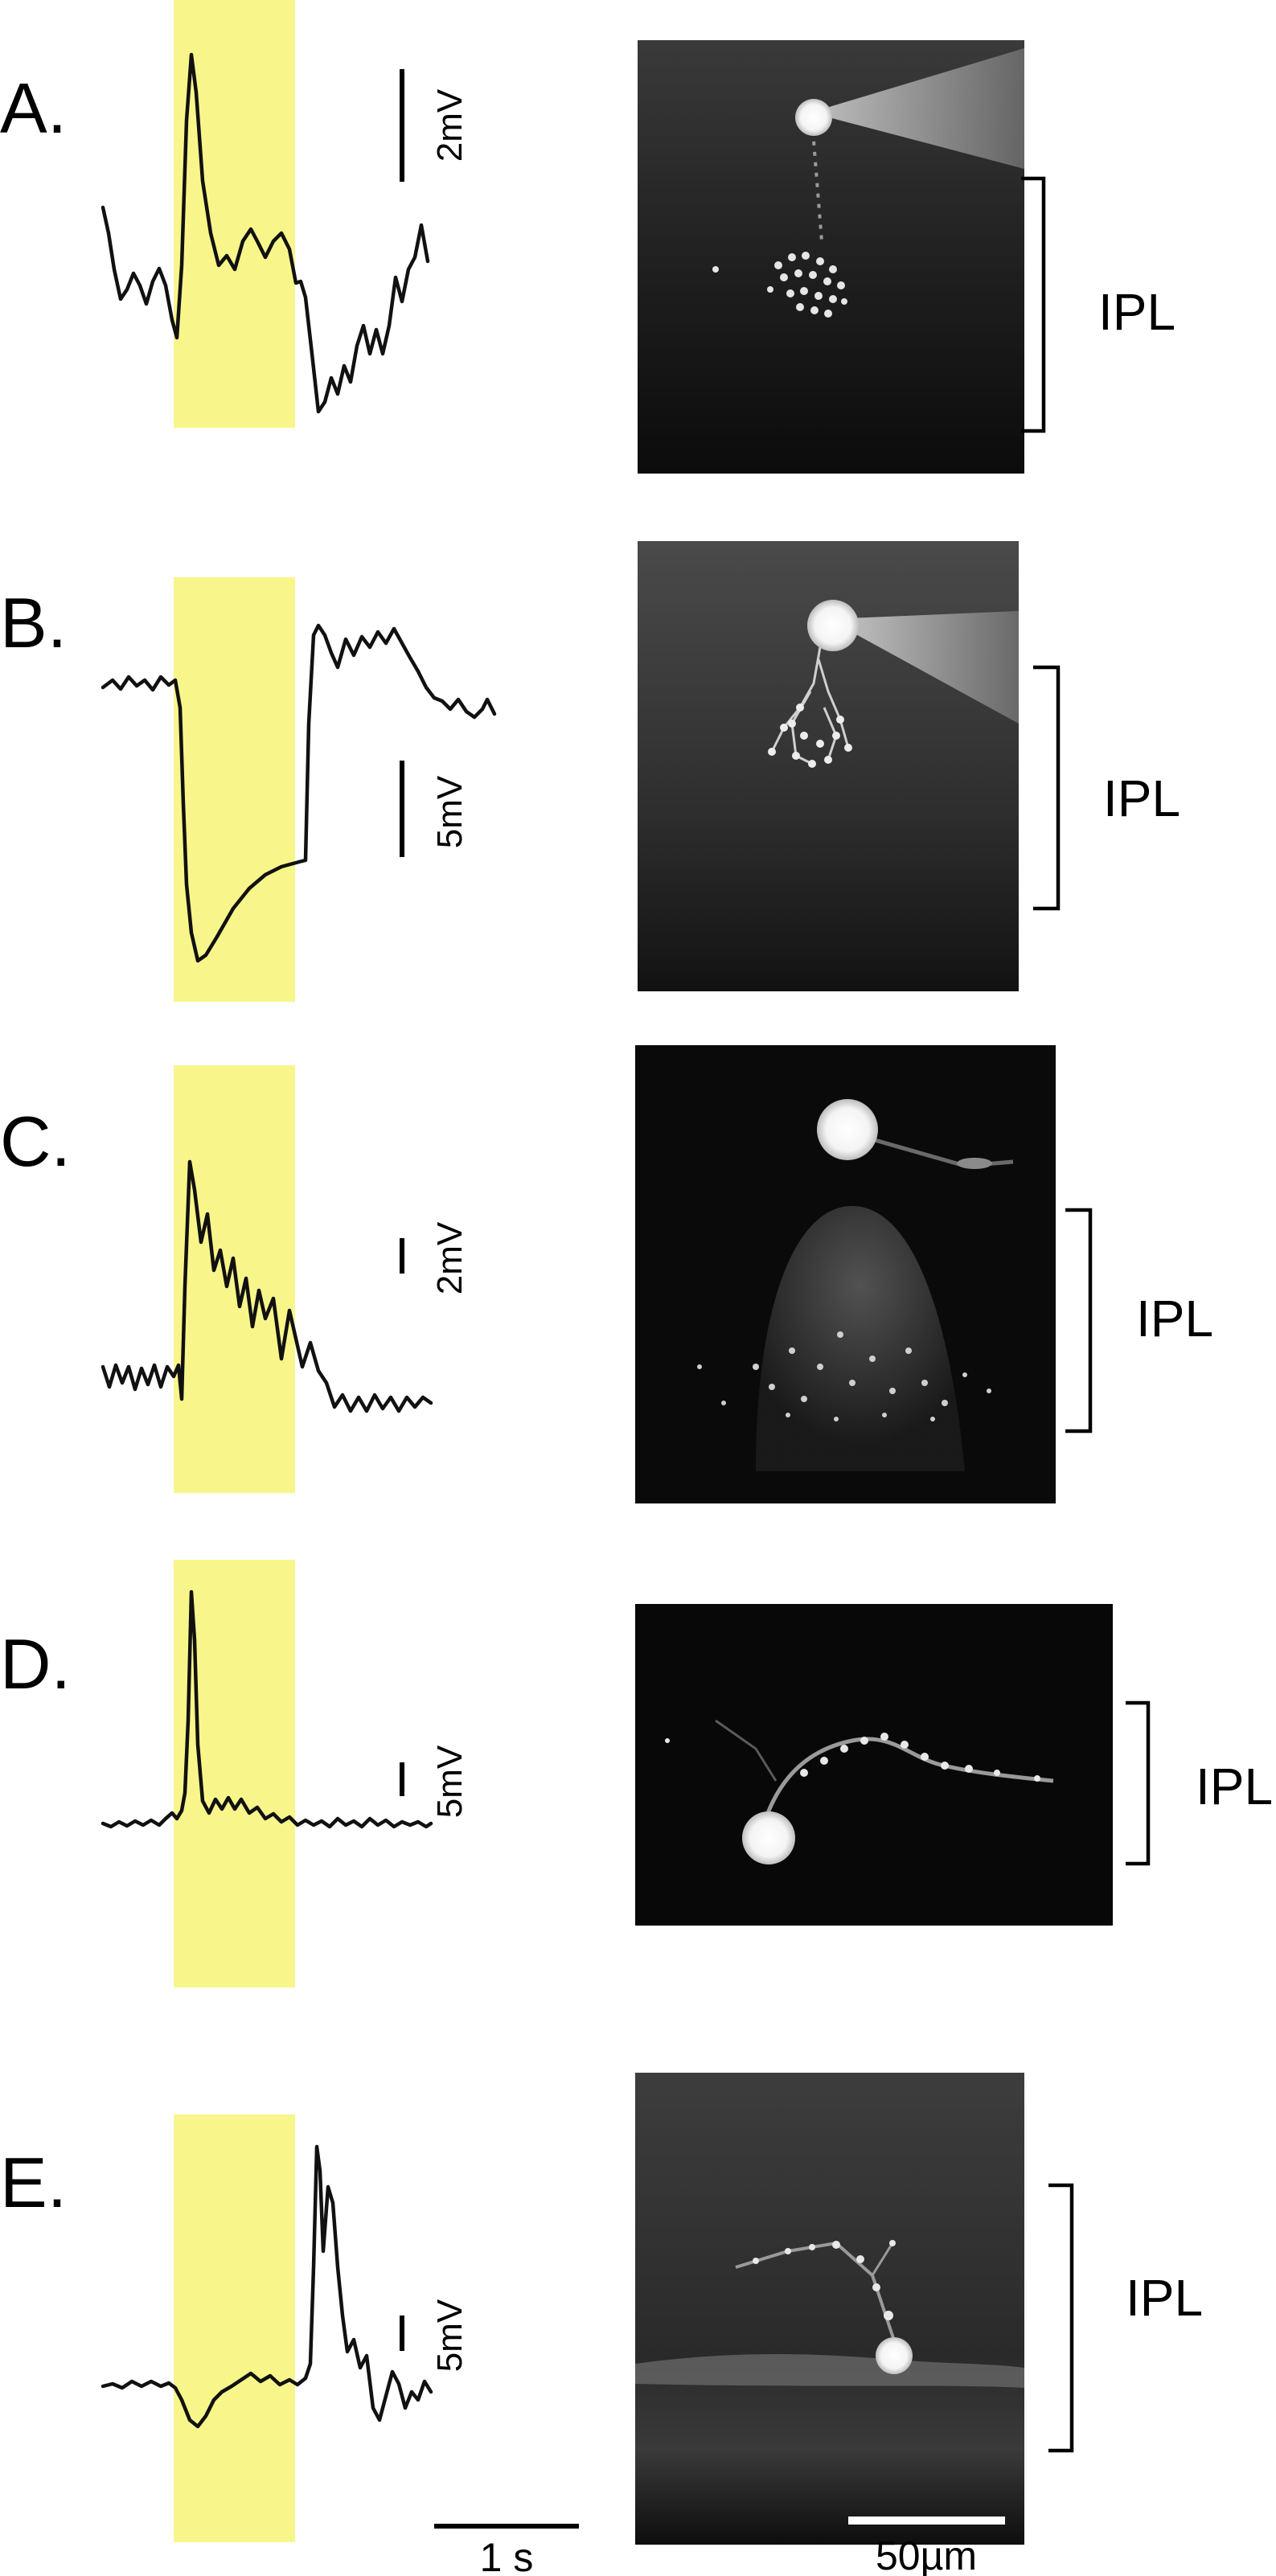  What do you see at coordinates (33, 622) in the screenshot?
I see `panel-label: B.` at bounding box center [33, 622].